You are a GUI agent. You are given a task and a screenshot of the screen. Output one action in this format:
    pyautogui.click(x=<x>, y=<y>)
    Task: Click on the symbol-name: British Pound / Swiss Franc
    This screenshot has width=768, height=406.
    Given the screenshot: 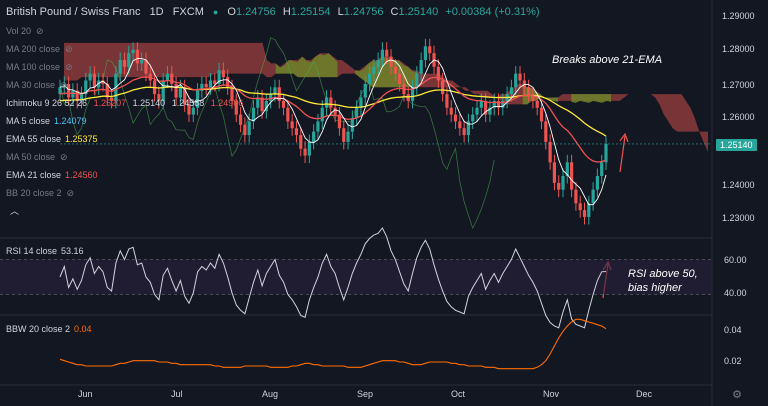 What is the action you would take?
    pyautogui.click(x=73, y=12)
    